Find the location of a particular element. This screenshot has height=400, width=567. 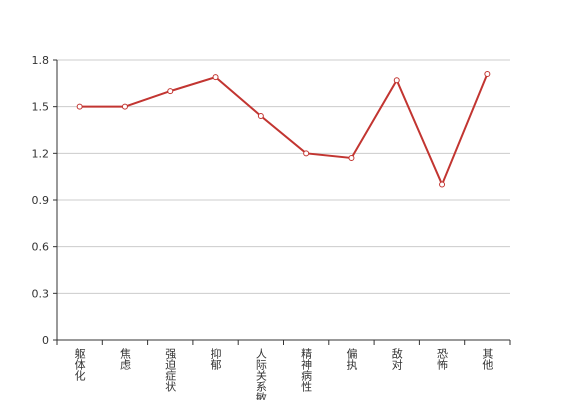

y-tick-label: 0.3 is located at coordinates (41, 293).